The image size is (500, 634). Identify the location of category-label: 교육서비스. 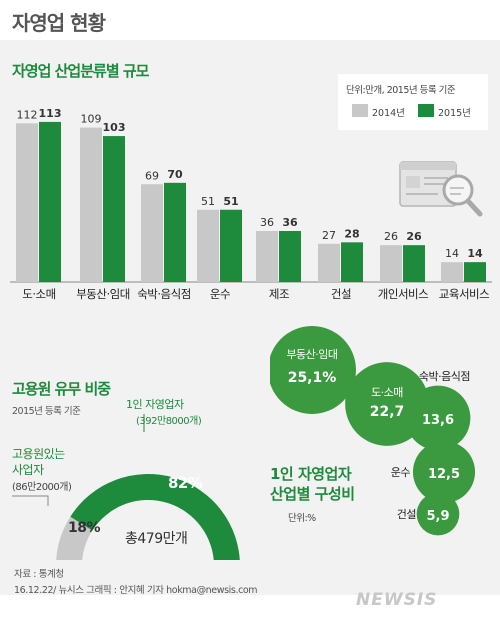
(464, 294).